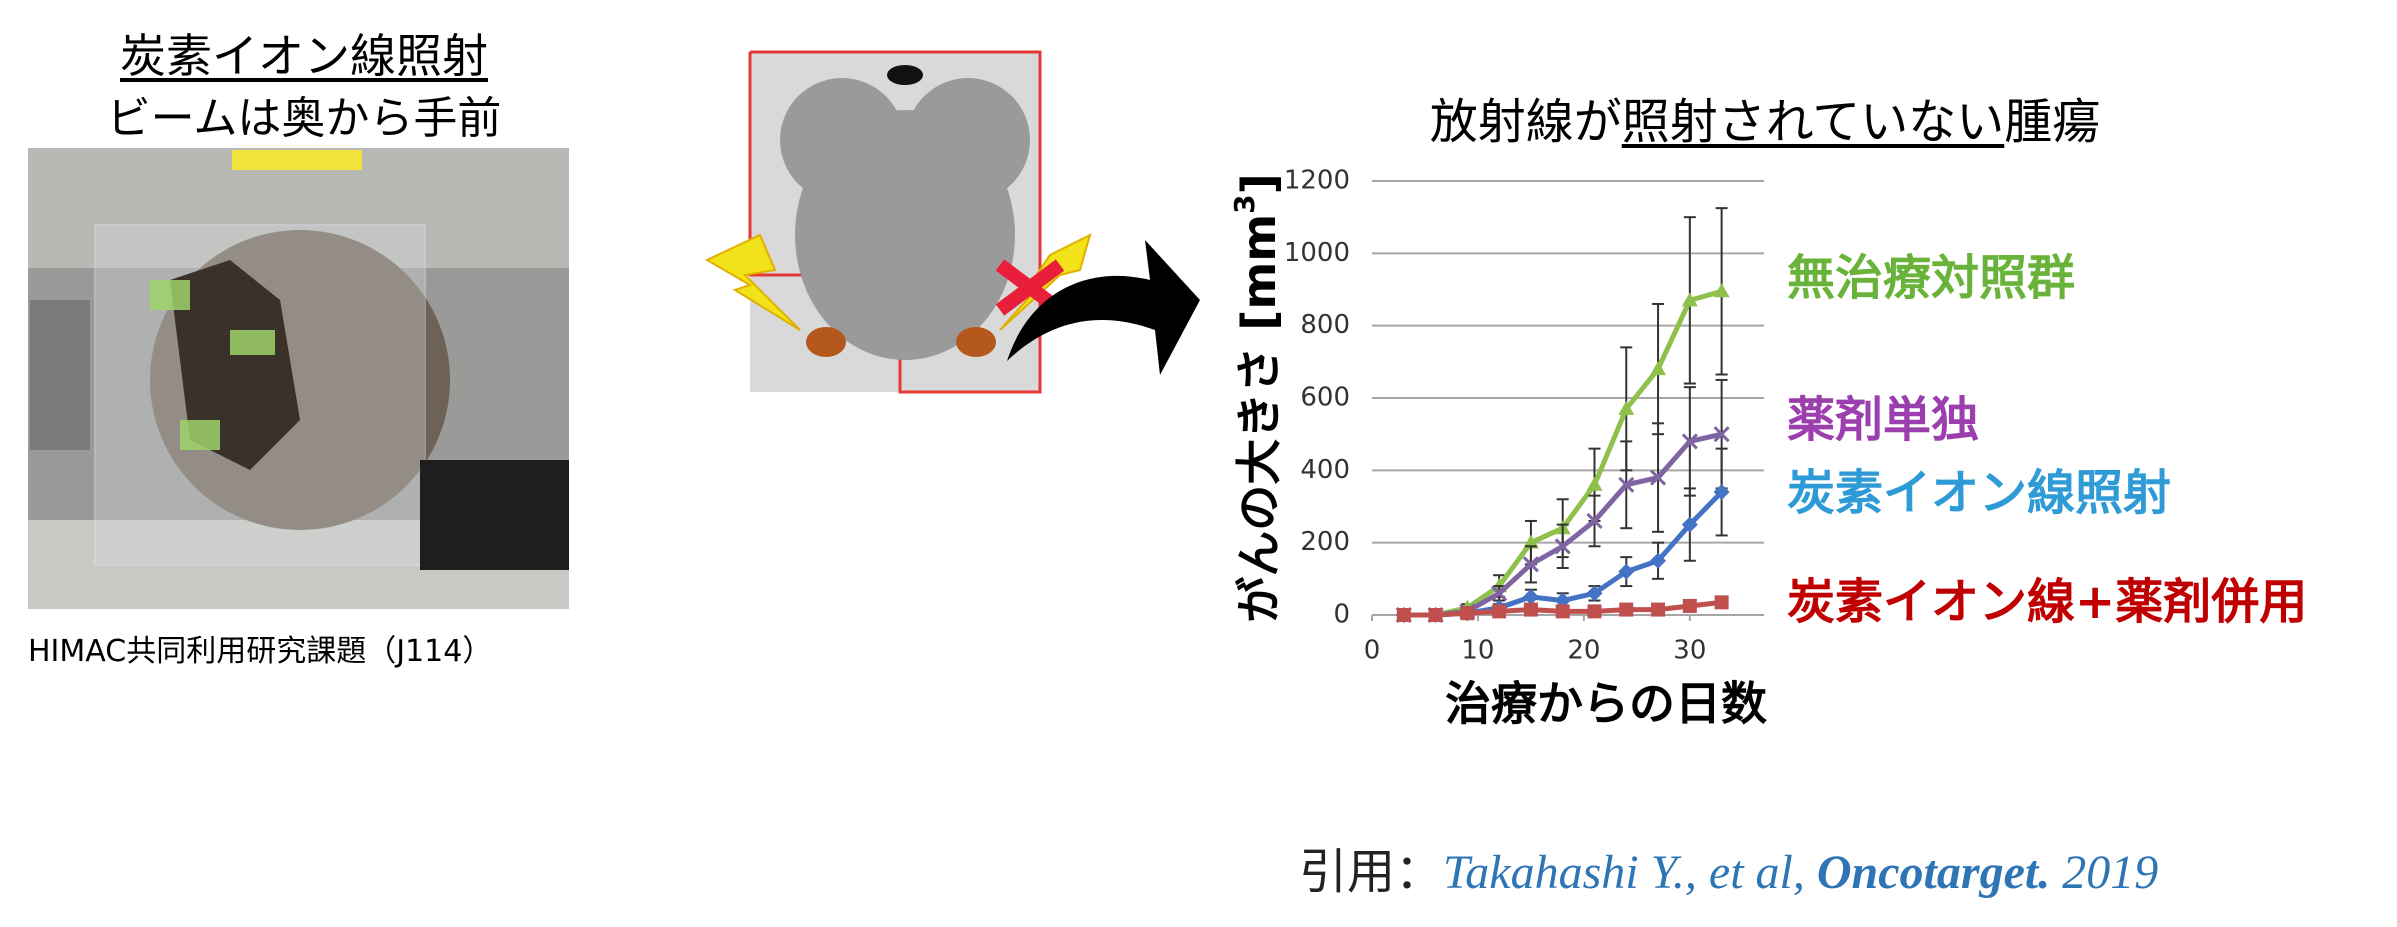 The height and width of the screenshot is (927, 2397). Describe the element at coordinates (1606, 704) in the screenshot. I see `x-axis-label: 治療からの日数` at that location.